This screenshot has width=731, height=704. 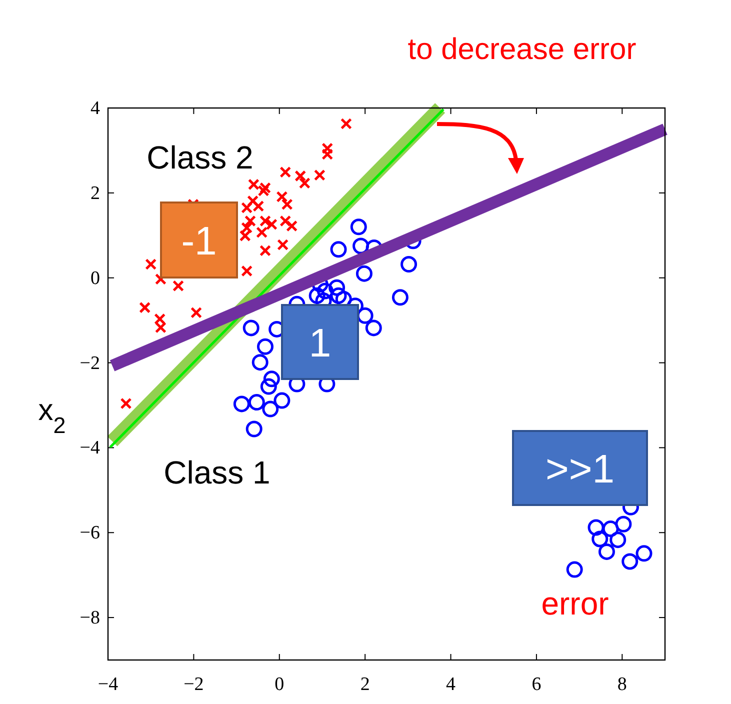 I want to click on x-tick-label: 0, so click(x=279, y=684).